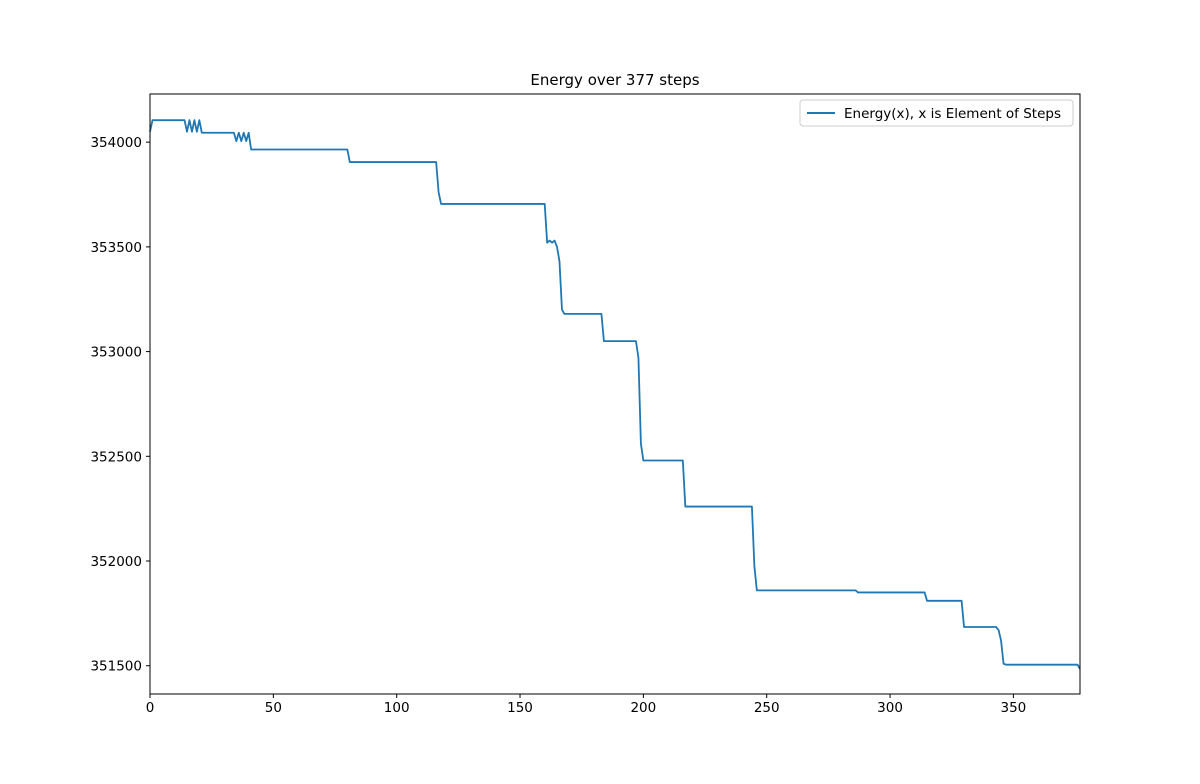 The width and height of the screenshot is (1200, 784). Describe the element at coordinates (273, 708) in the screenshot. I see `x-tick-label: 50` at that location.